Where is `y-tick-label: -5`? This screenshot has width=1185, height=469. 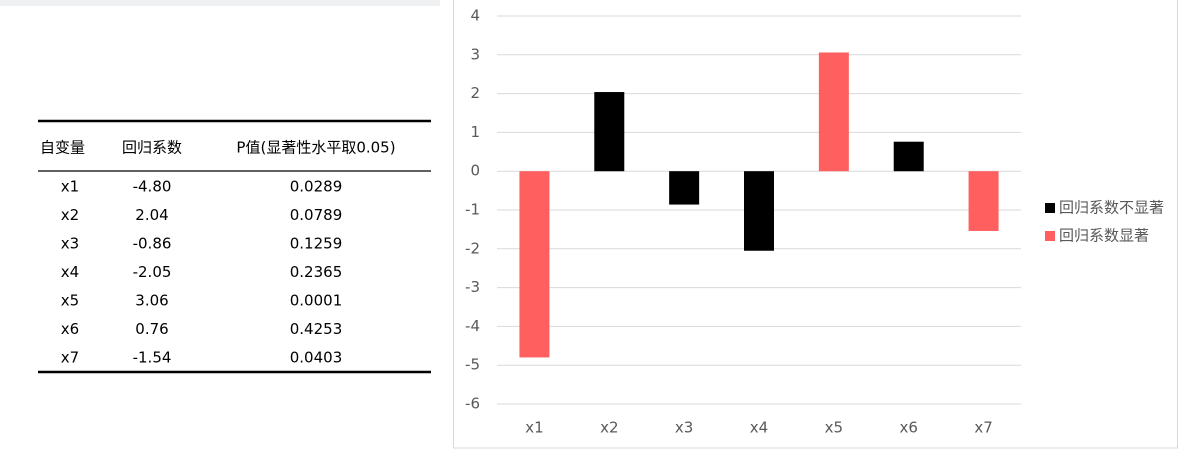 y-tick-label: -5 is located at coordinates (472, 365).